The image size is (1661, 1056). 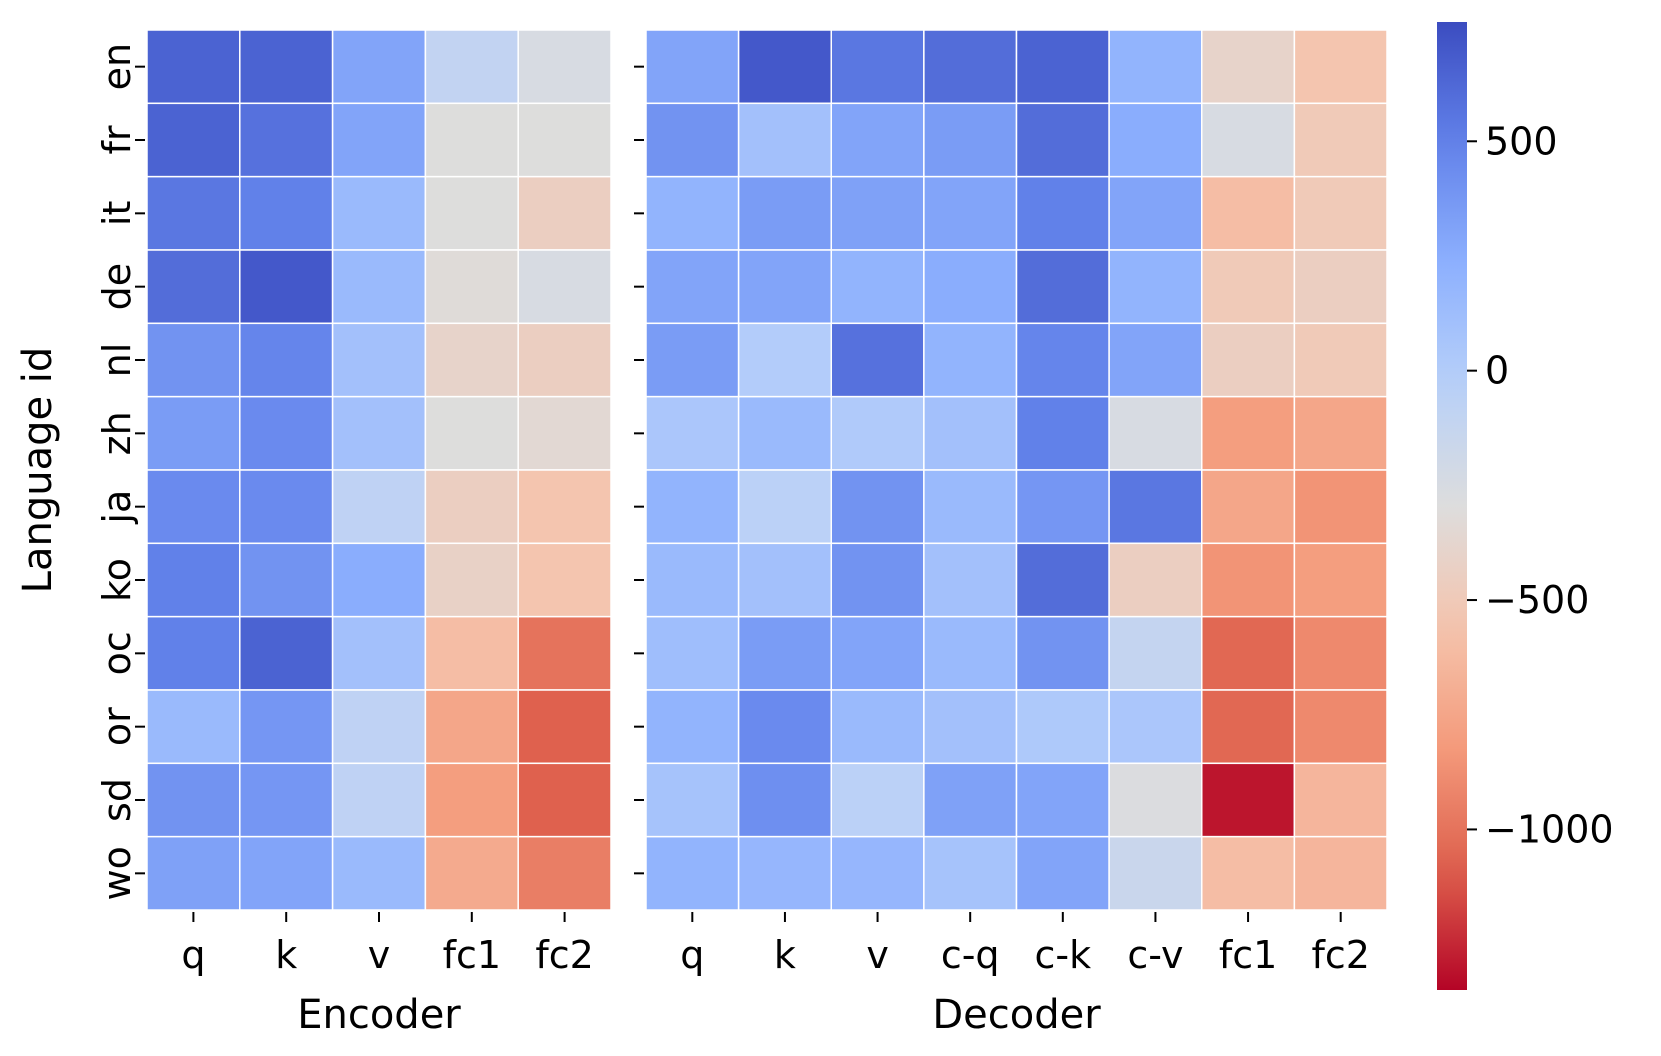 What do you see at coordinates (117, 873) in the screenshot?
I see `row-label-wo: wo` at bounding box center [117, 873].